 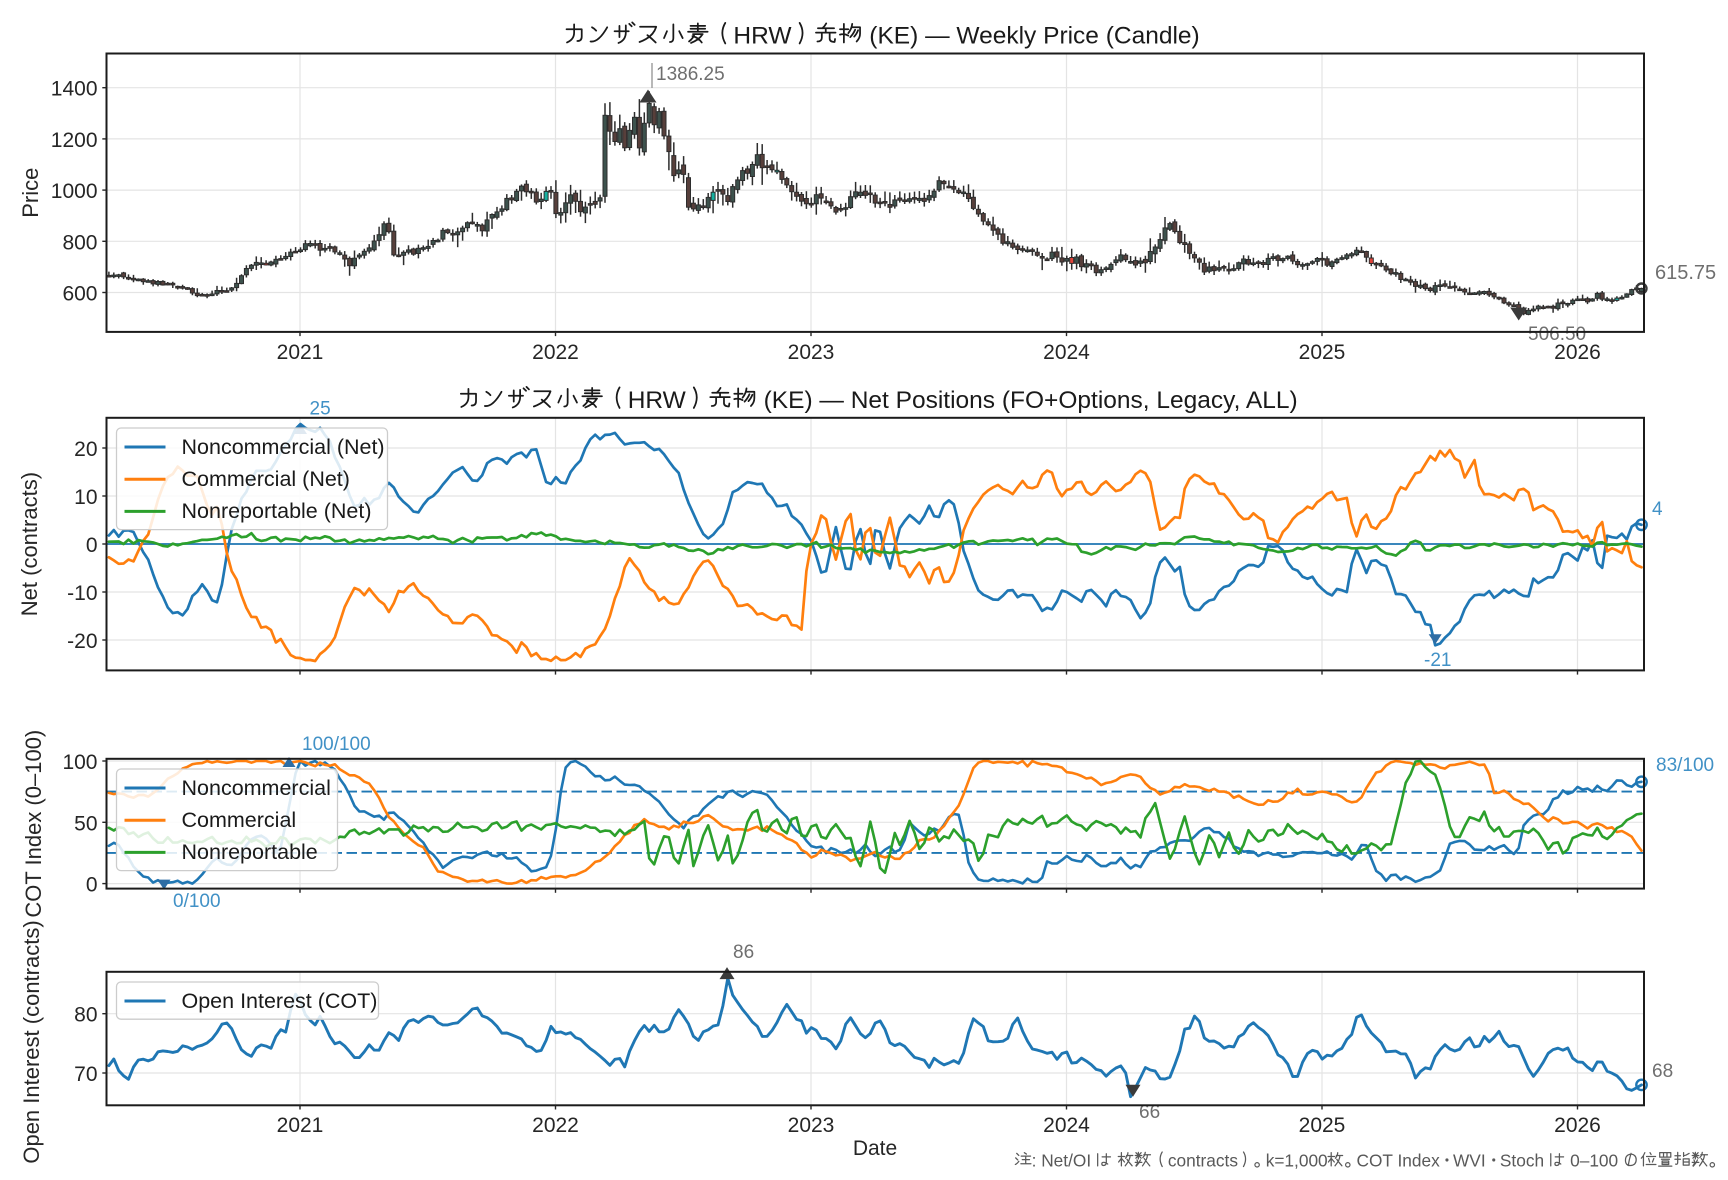 What do you see at coordinates (875, 1148) in the screenshot?
I see `svg-text: Date` at bounding box center [875, 1148].